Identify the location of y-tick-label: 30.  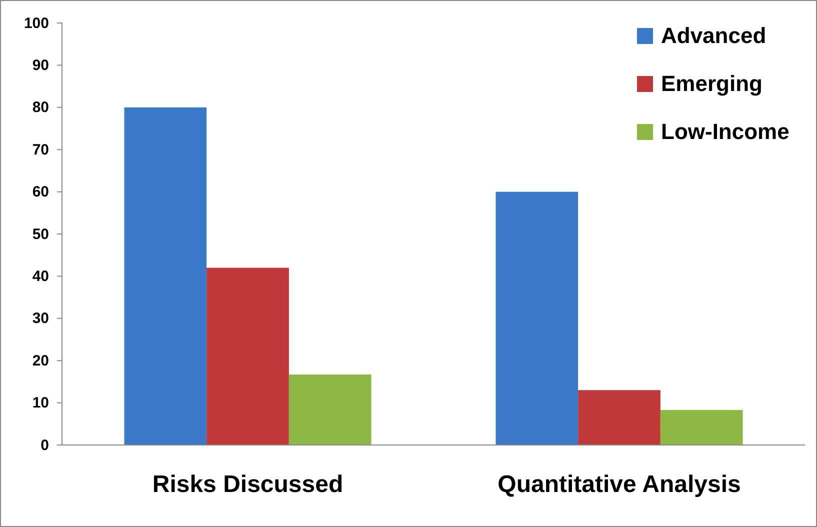
(40, 319).